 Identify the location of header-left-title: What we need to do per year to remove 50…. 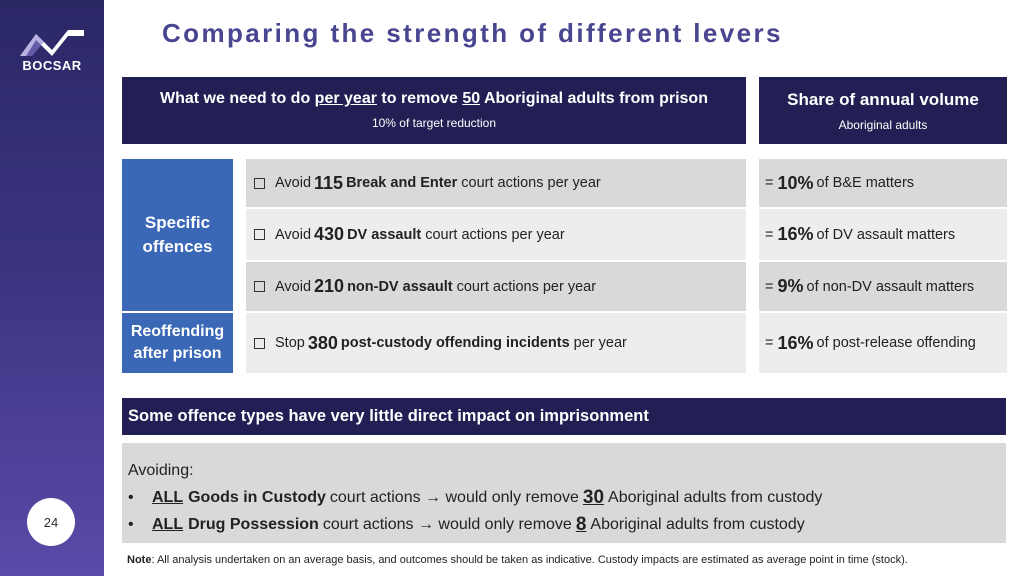
(434, 98).